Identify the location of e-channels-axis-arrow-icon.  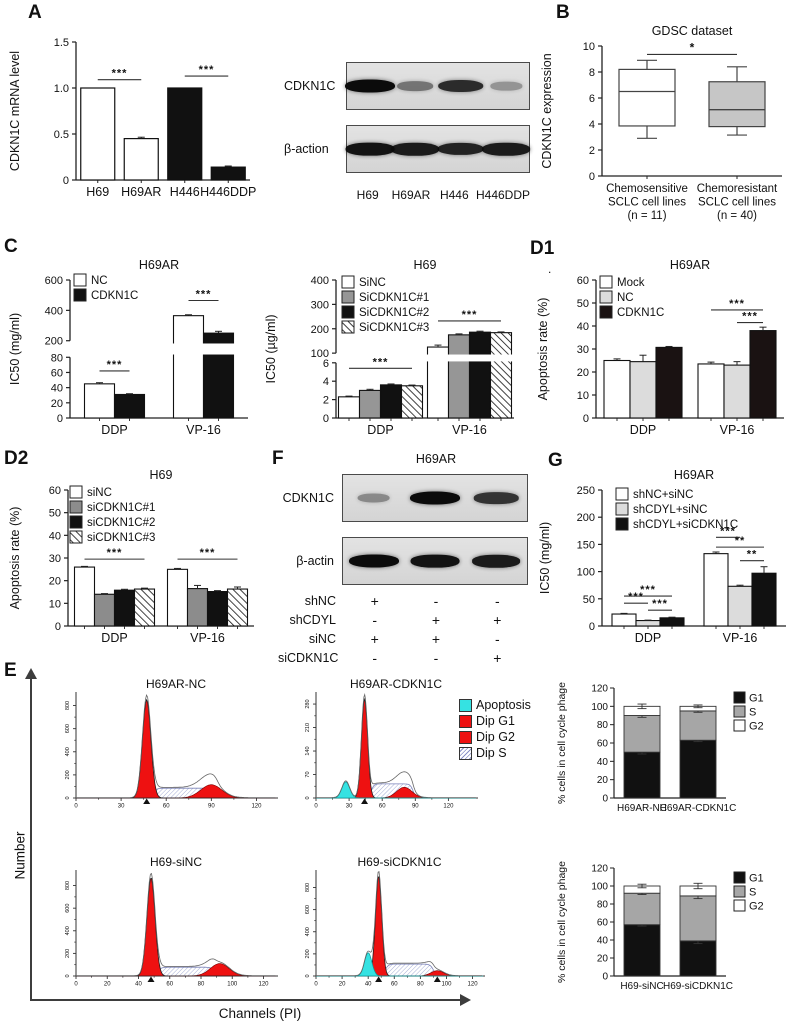
(465, 1000).